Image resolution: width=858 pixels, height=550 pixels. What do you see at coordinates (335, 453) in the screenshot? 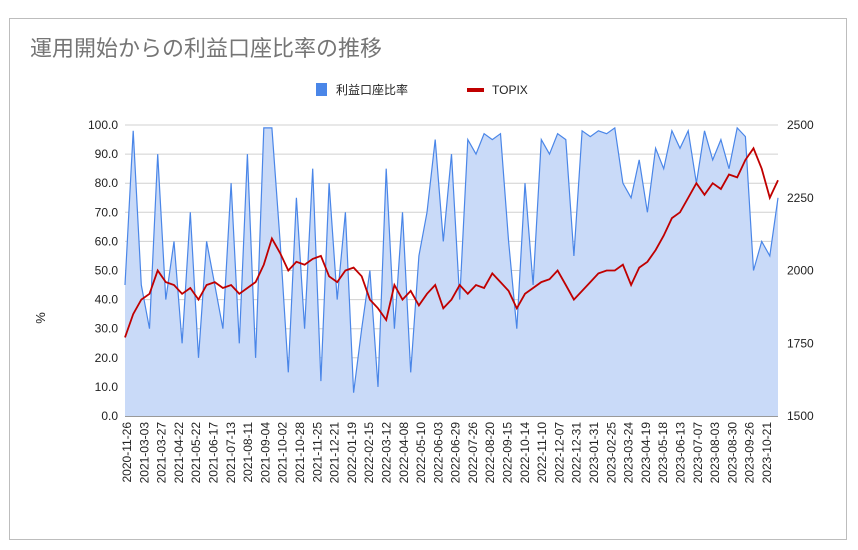
I see `x-tick-label: 2021-12-21` at bounding box center [335, 453].